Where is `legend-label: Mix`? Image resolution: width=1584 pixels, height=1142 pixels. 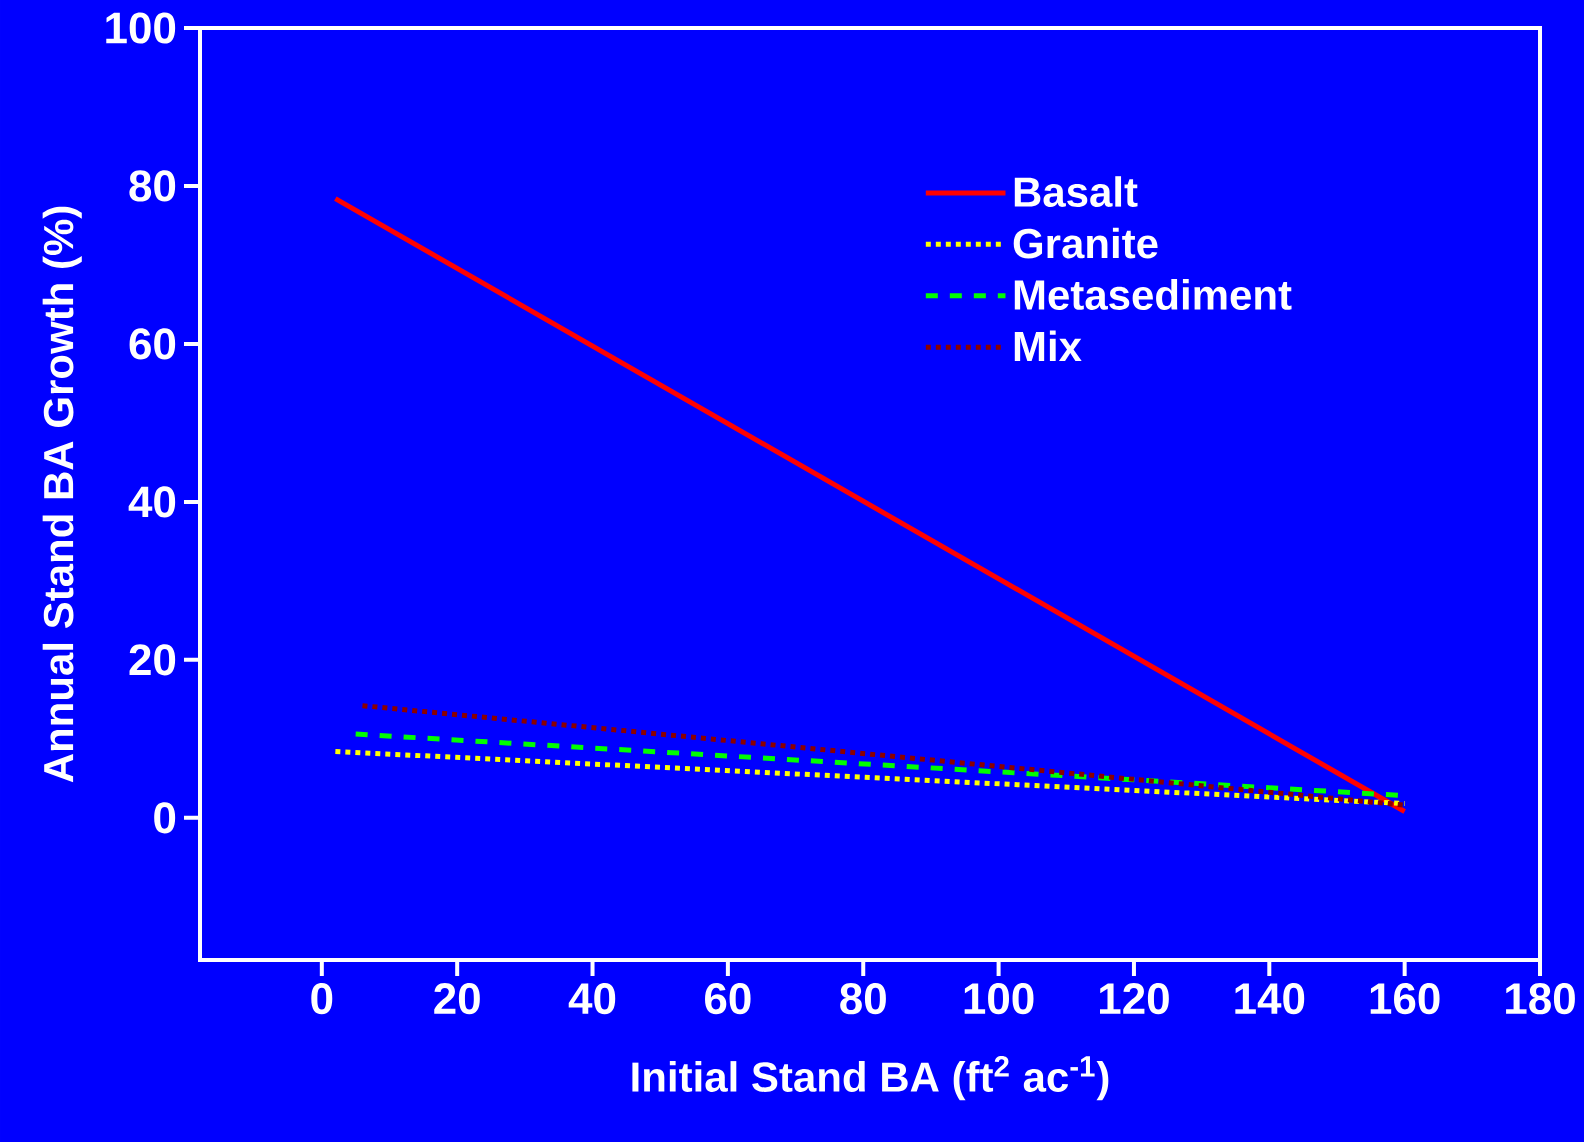 legend-label: Mix is located at coordinates (1048, 345).